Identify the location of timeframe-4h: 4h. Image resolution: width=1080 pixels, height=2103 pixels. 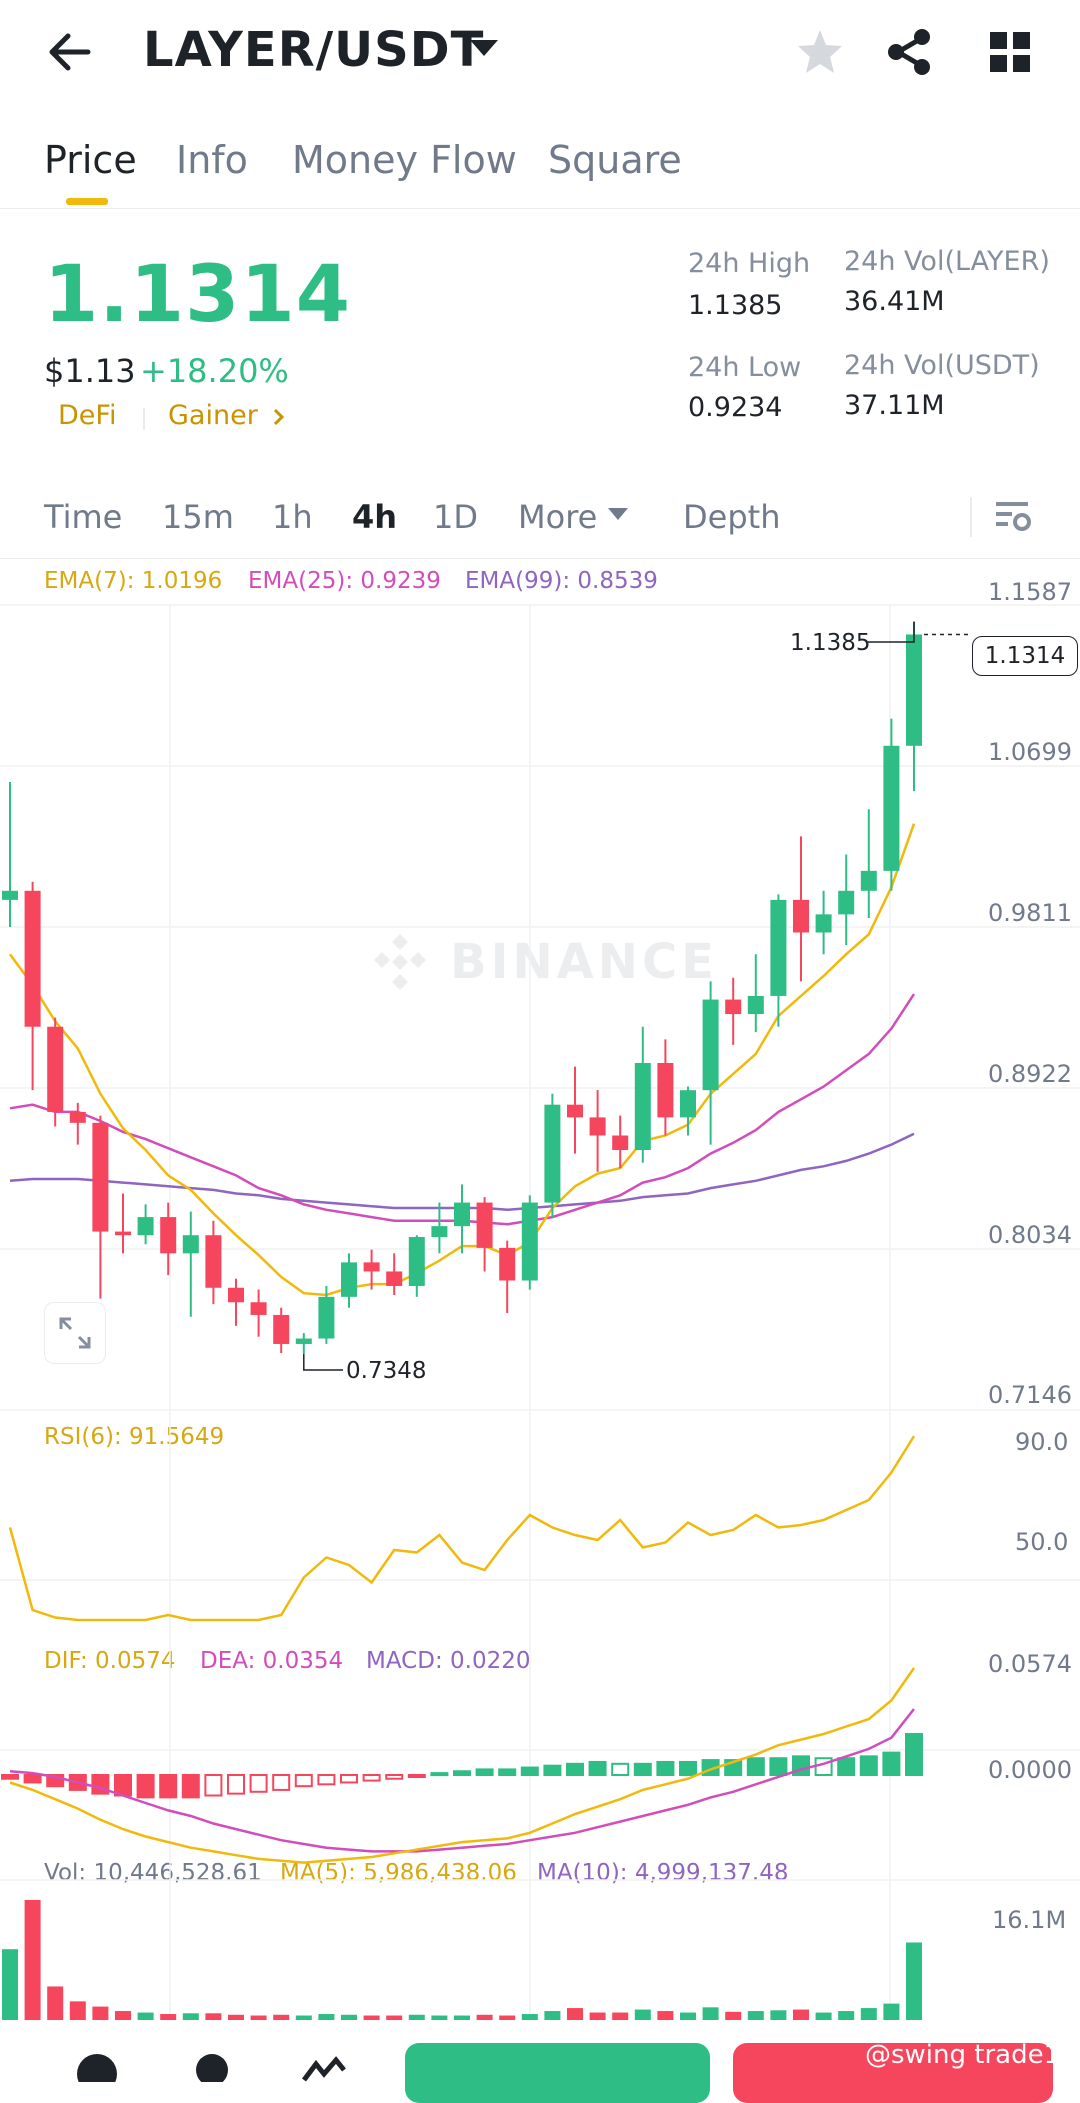
(375, 517).